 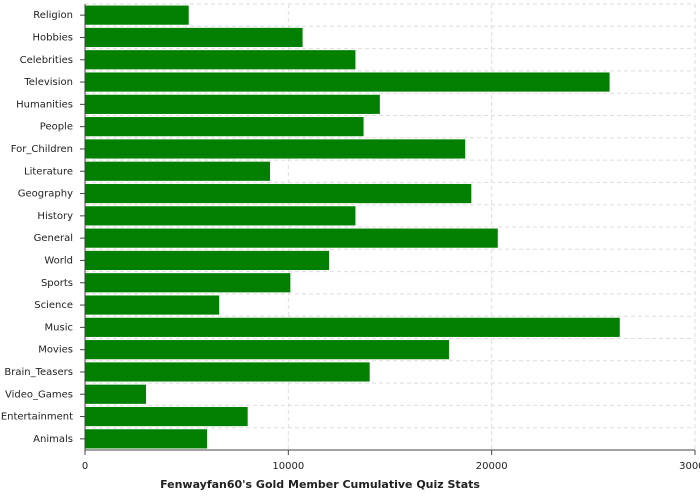 What do you see at coordinates (288, 466) in the screenshot?
I see `x-tick-label: 10000` at bounding box center [288, 466].